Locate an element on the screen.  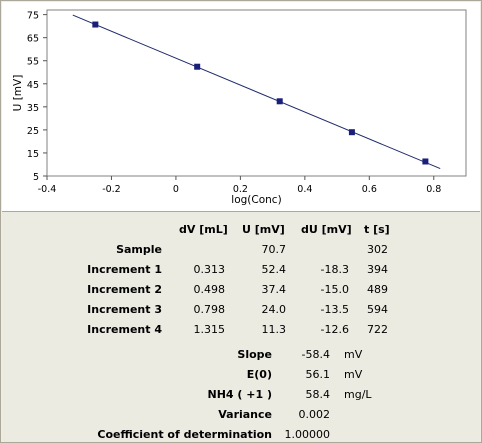
summary-label-variance: Variance is located at coordinates (245, 414).